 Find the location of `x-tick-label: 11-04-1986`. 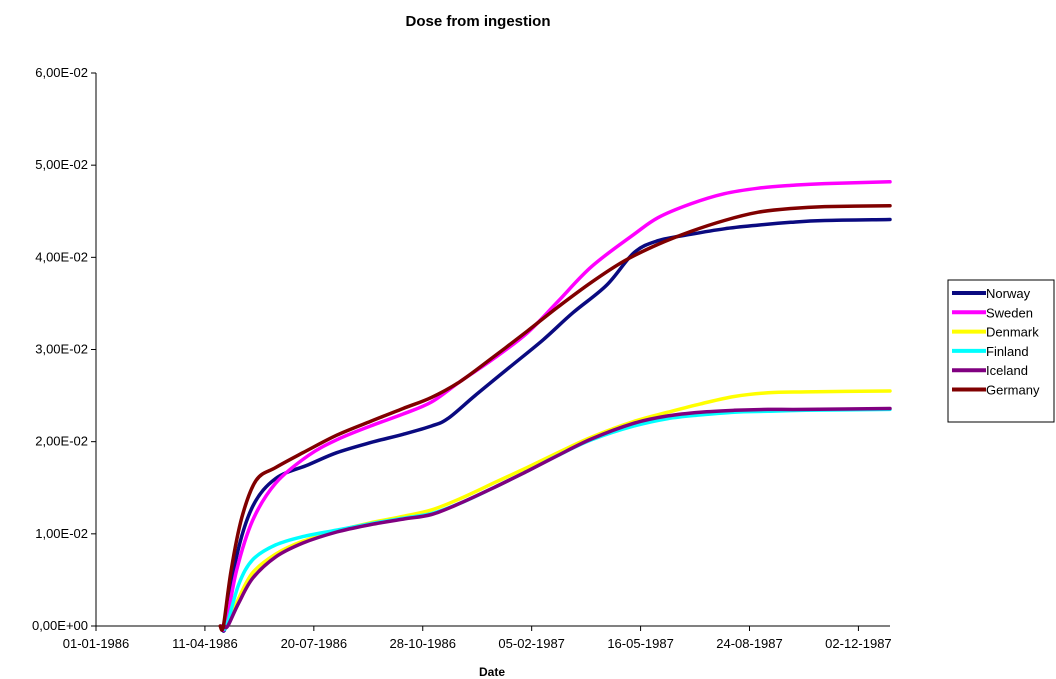

x-tick-label: 11-04-1986 is located at coordinates (205, 643).